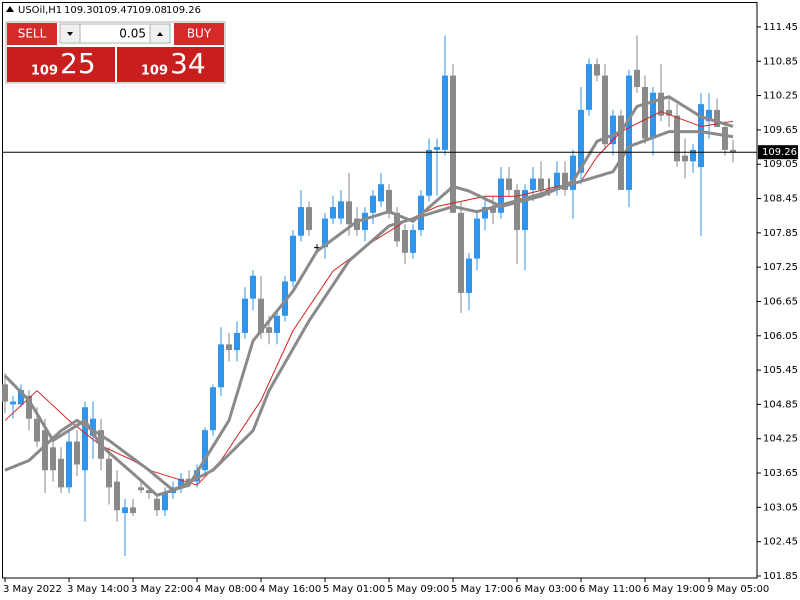  I want to click on volume-value: 0.05, so click(132, 34).